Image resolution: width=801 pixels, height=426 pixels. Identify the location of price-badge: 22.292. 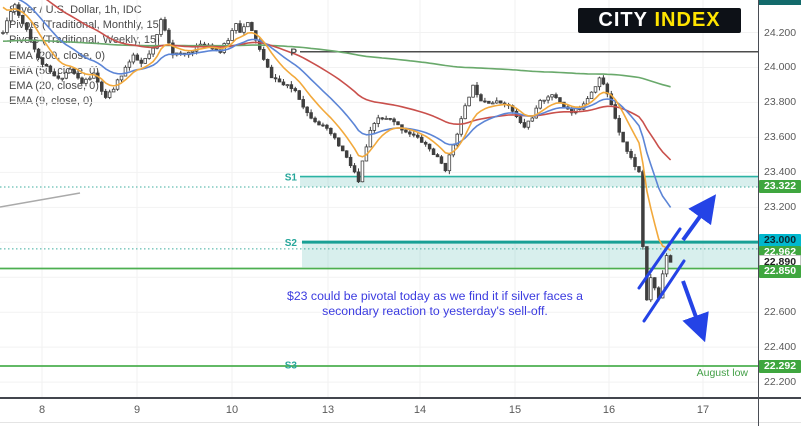
(780, 366).